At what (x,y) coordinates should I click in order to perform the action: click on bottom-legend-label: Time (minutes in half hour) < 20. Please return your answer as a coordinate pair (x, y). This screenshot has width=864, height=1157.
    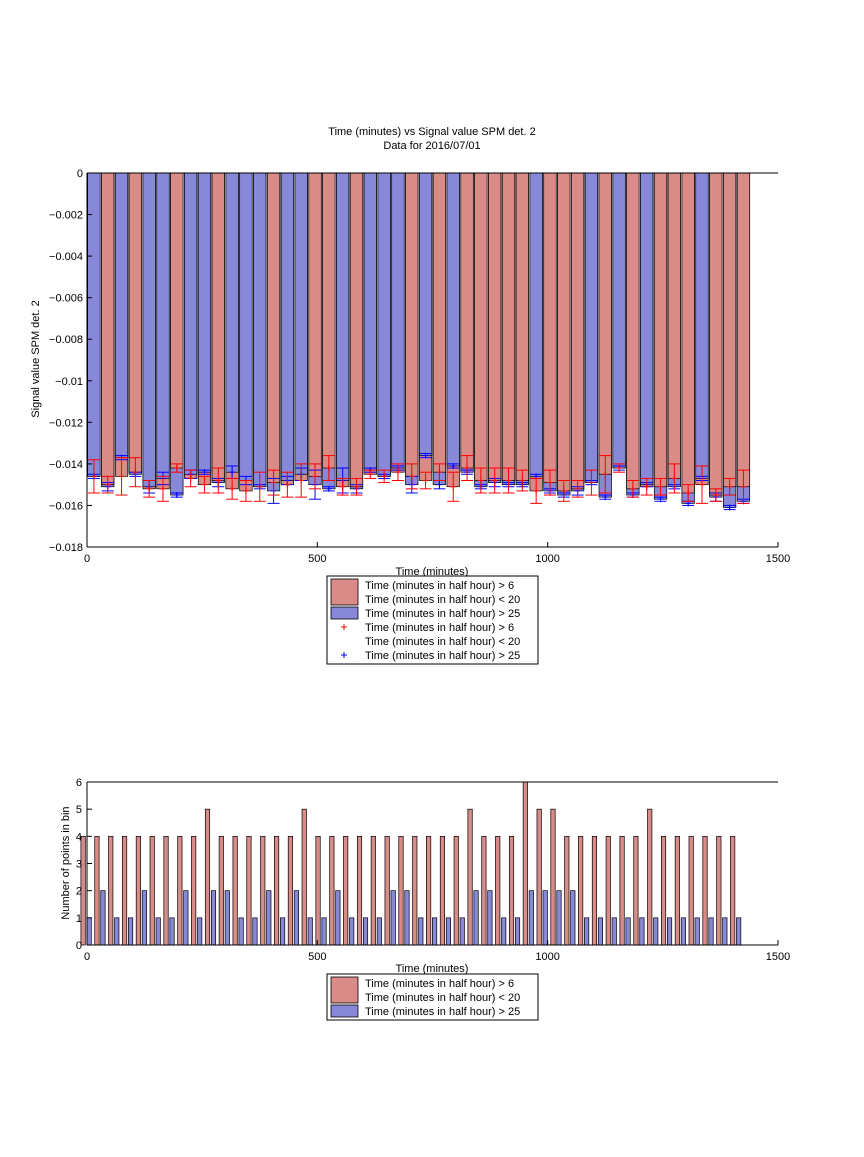
    Looking at the image, I should click on (442, 998).